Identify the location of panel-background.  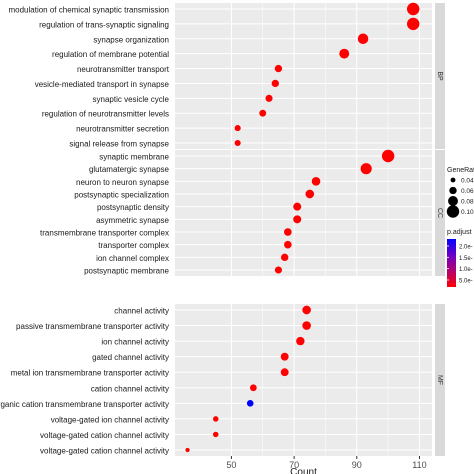
(303, 213).